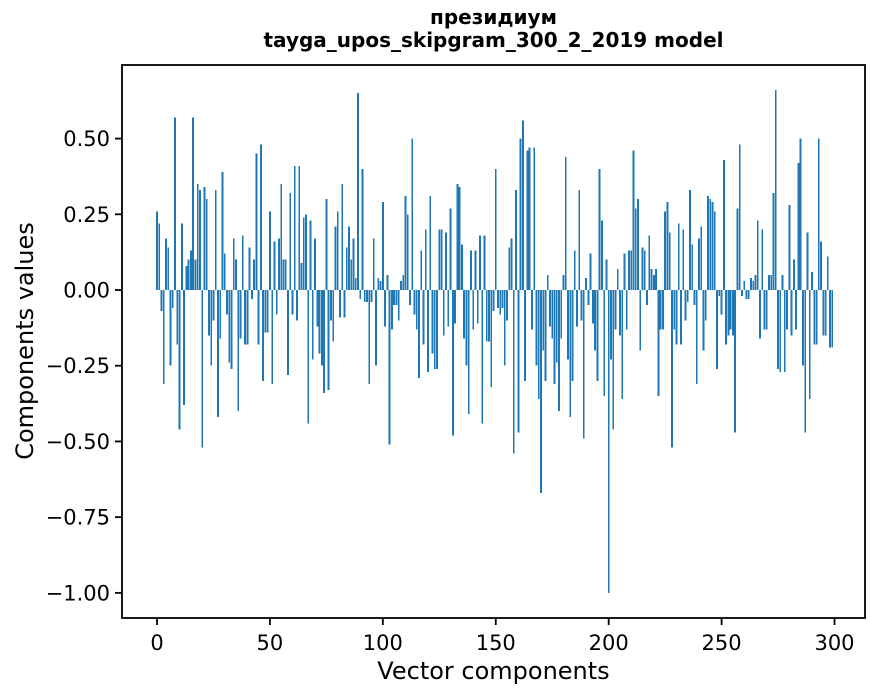 The image size is (880, 696). I want to click on y-tick-label: −0.75, so click(78, 518).